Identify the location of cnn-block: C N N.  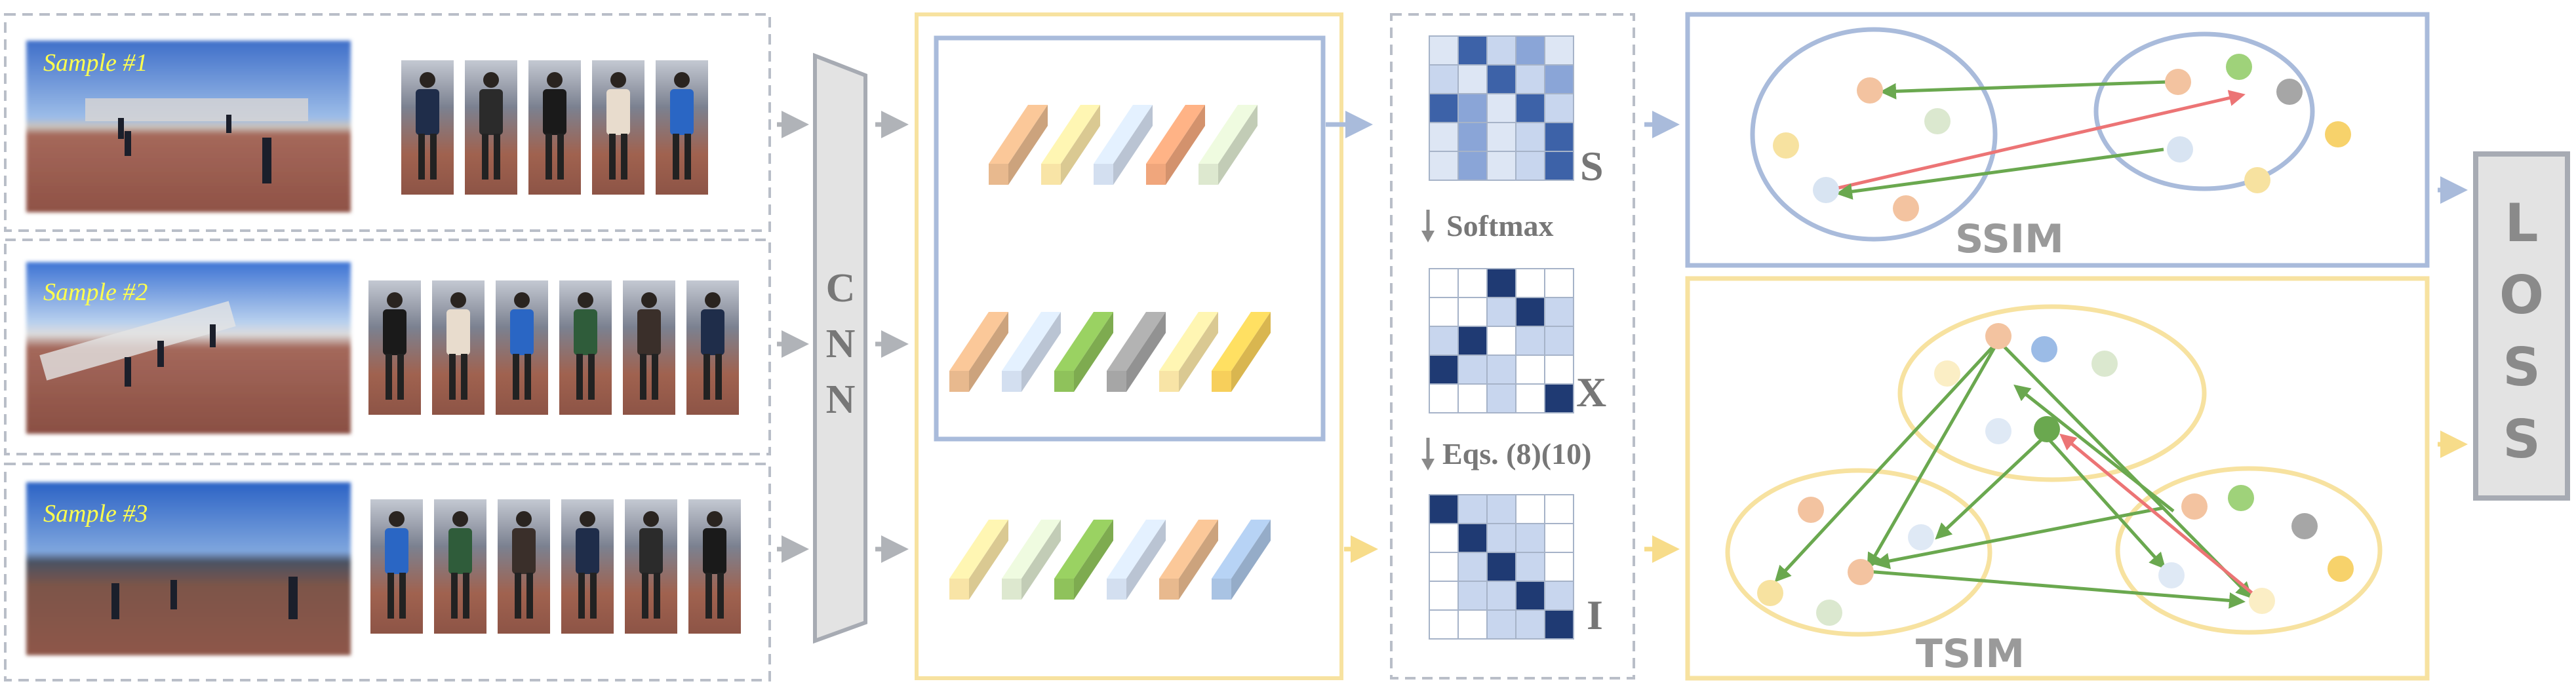
(840, 348).